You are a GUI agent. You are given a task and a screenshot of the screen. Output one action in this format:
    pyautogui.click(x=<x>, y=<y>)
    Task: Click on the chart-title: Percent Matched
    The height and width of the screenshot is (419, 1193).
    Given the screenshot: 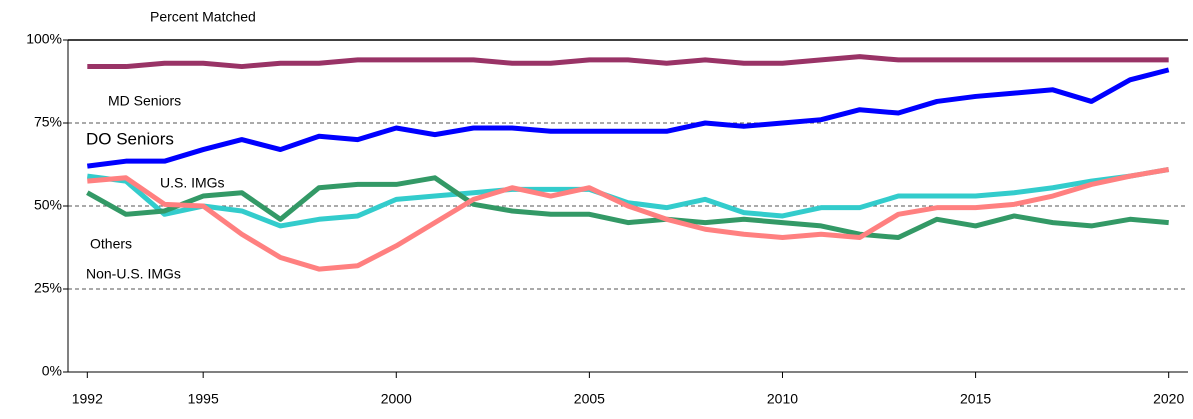 What is the action you would take?
    pyautogui.click(x=203, y=17)
    